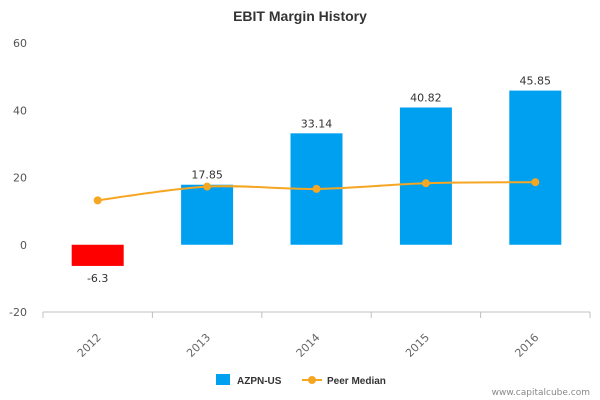 Image resolution: width=600 pixels, height=400 pixels. I want to click on y-tick-label: 0, so click(23, 245).